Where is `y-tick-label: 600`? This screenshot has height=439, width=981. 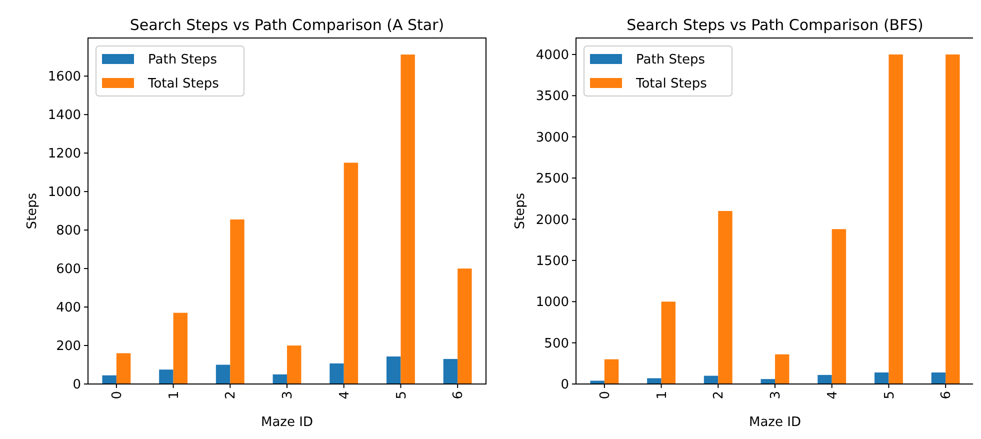 y-tick-label: 600 is located at coordinates (68, 270).